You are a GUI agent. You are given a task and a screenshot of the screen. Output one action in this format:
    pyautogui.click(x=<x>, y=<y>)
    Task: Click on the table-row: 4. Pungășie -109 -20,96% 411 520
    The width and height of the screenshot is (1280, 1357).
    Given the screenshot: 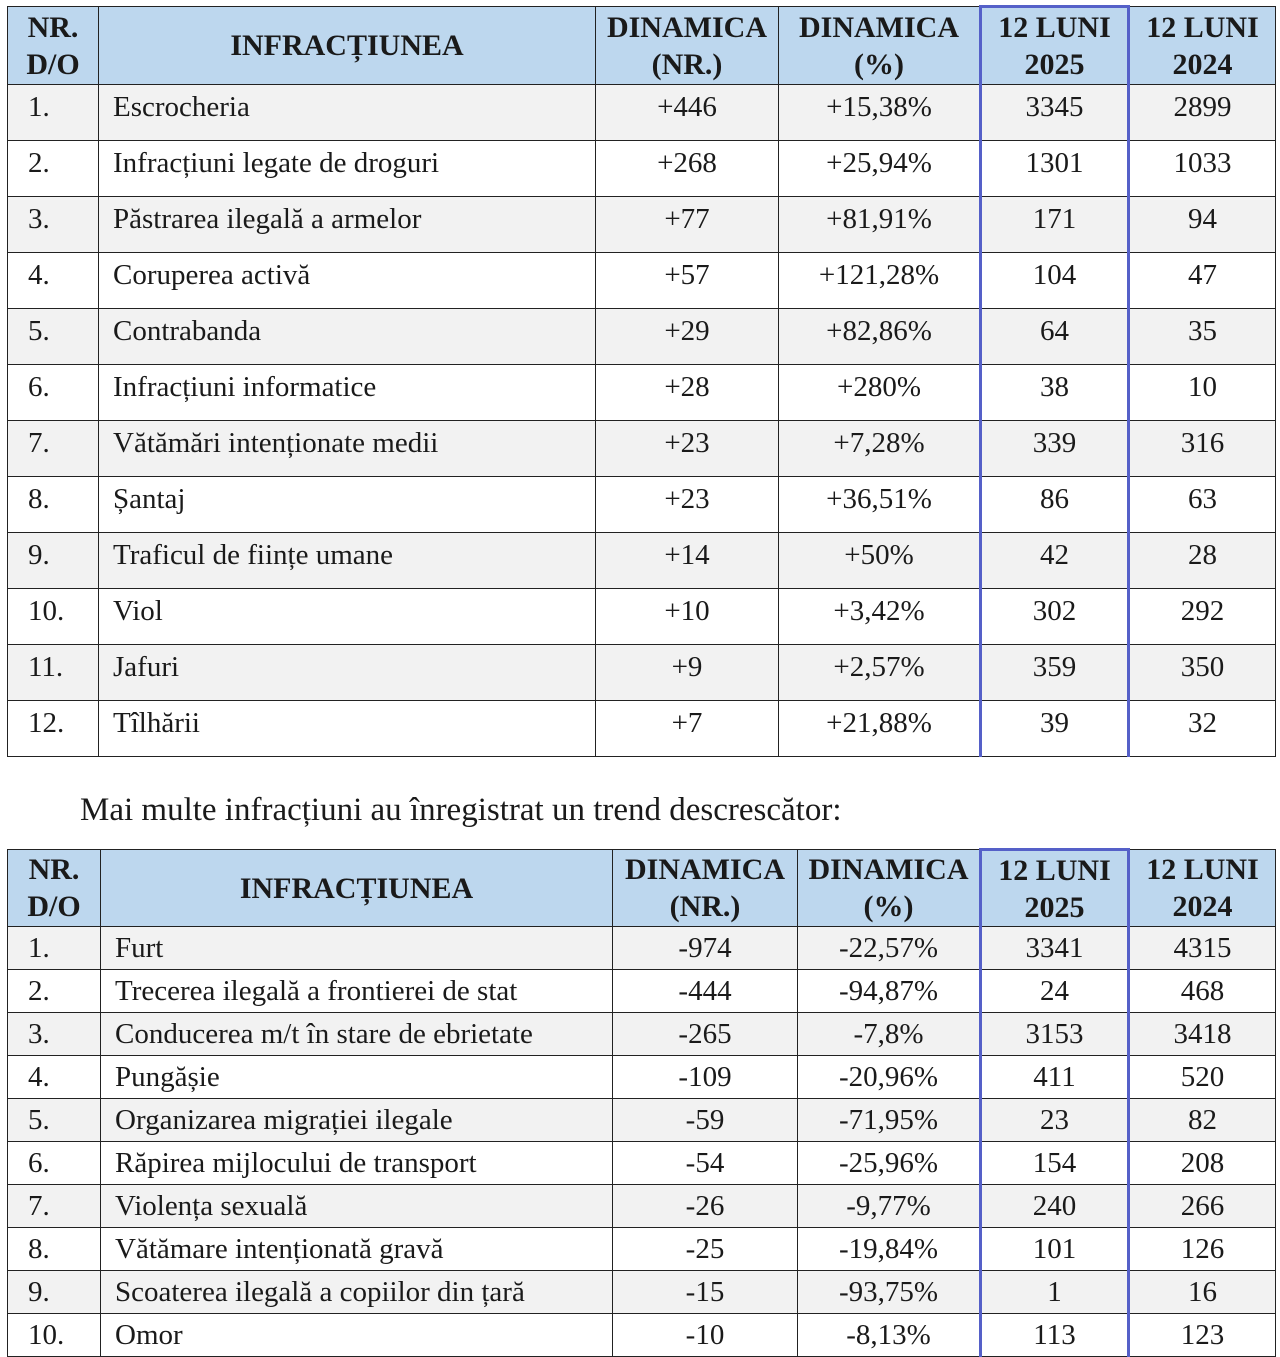 What is the action you would take?
    pyautogui.click(x=641, y=1077)
    